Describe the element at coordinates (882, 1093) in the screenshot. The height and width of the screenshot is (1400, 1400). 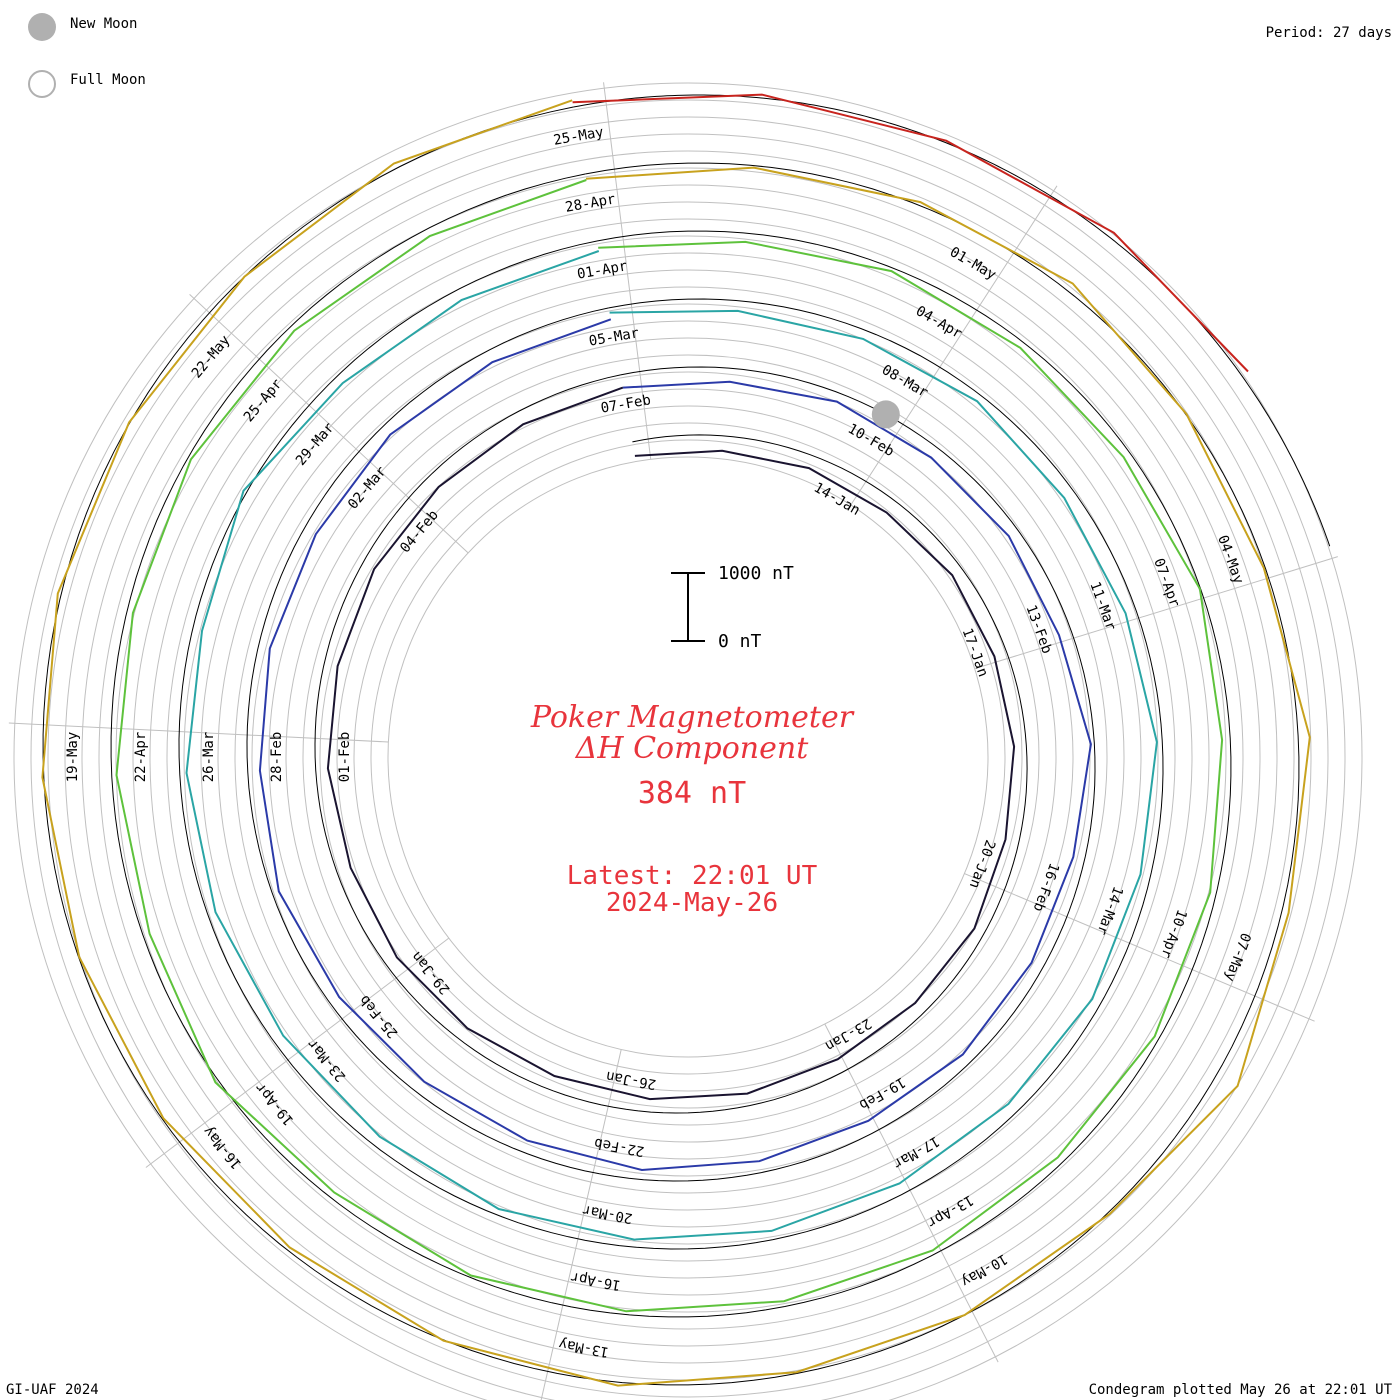
I see `date-label: 19-Feb` at that location.